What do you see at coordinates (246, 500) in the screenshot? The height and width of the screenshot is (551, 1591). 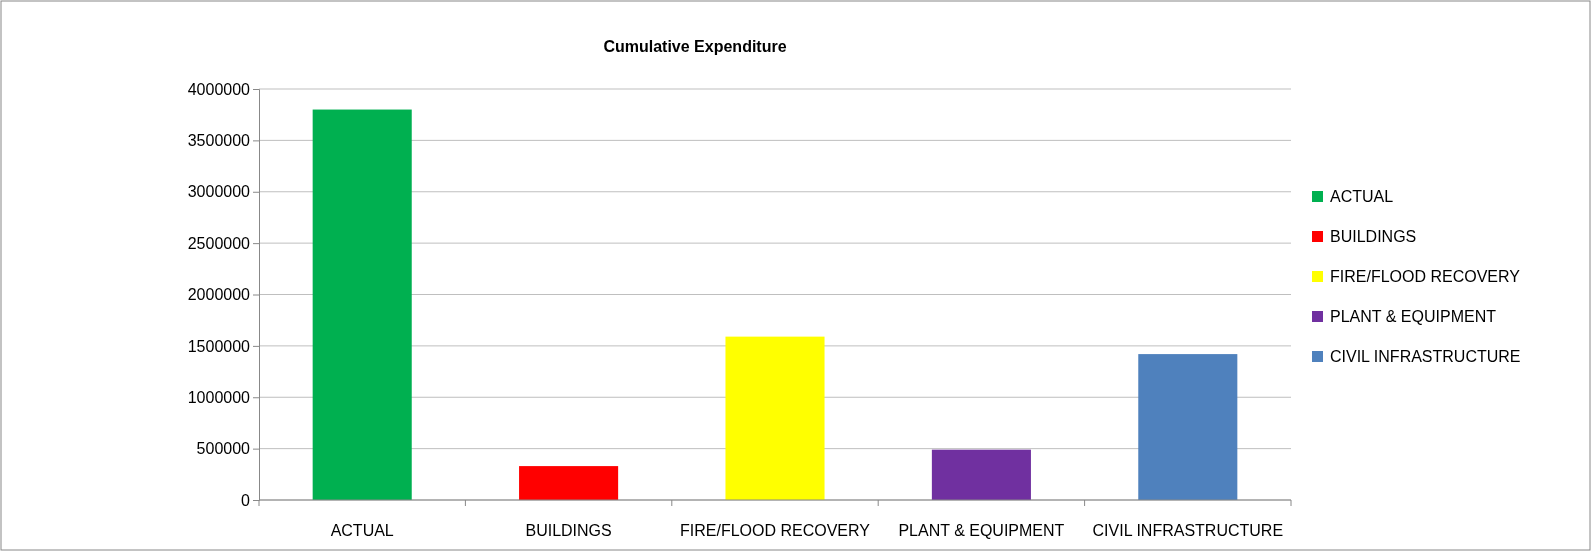 I see `y-tick-label: 0` at bounding box center [246, 500].